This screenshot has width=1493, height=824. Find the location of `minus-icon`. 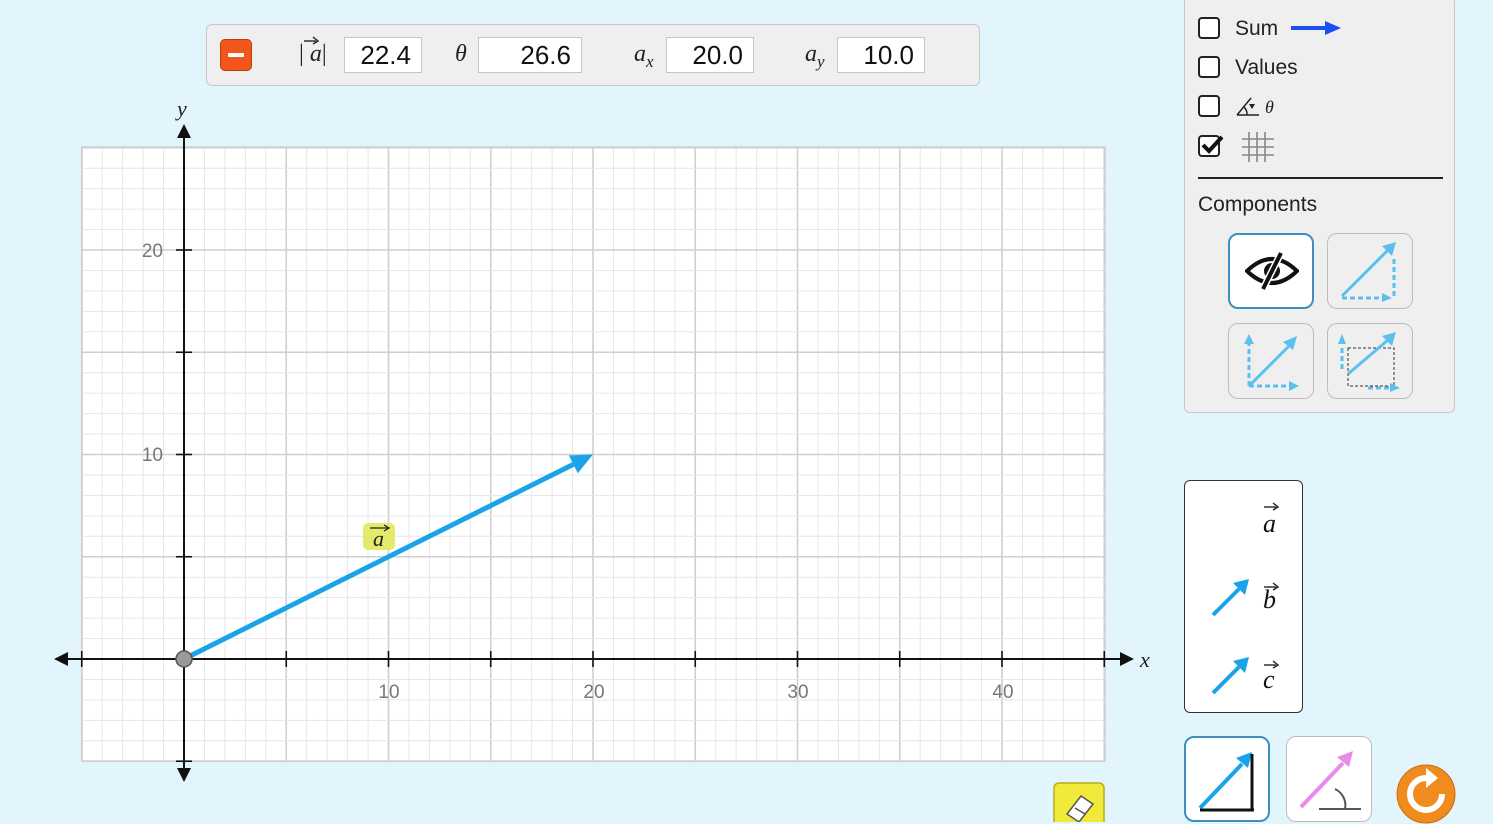

minus-icon is located at coordinates (236, 55).